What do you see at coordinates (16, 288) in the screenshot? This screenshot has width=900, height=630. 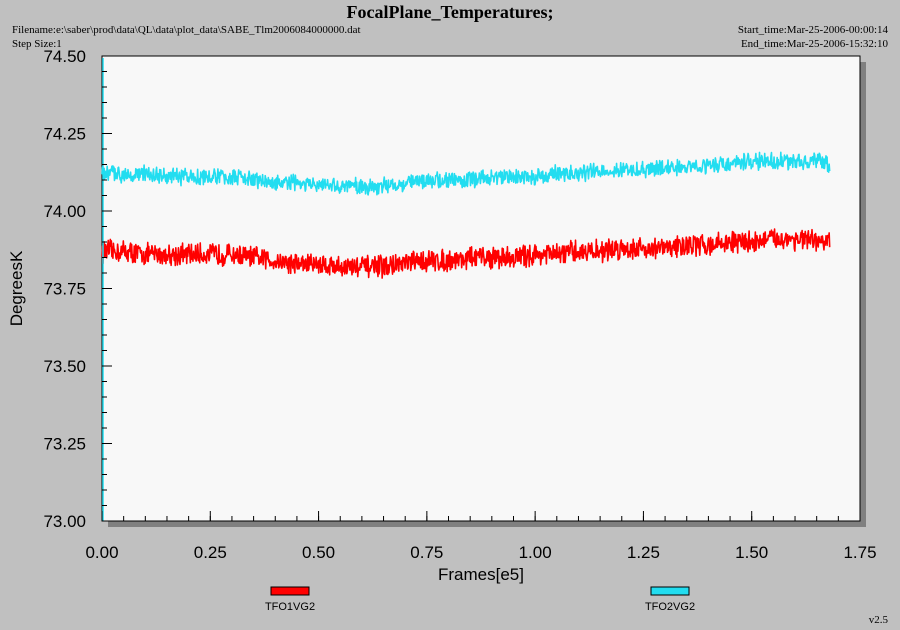 I see `y-axis-title: DegreesK` at bounding box center [16, 288].